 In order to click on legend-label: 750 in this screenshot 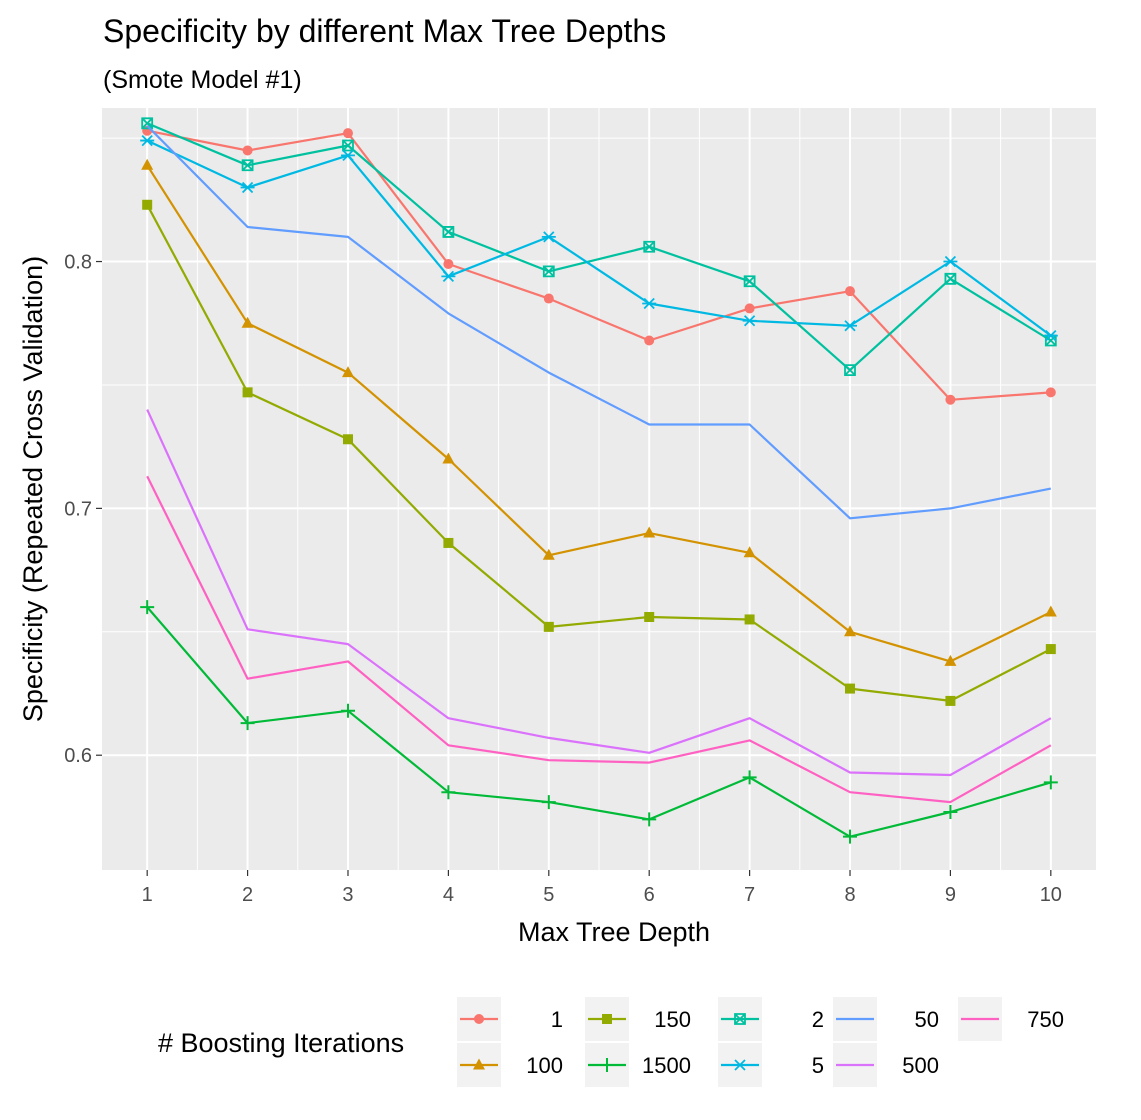, I will do `click(1045, 1019)`.